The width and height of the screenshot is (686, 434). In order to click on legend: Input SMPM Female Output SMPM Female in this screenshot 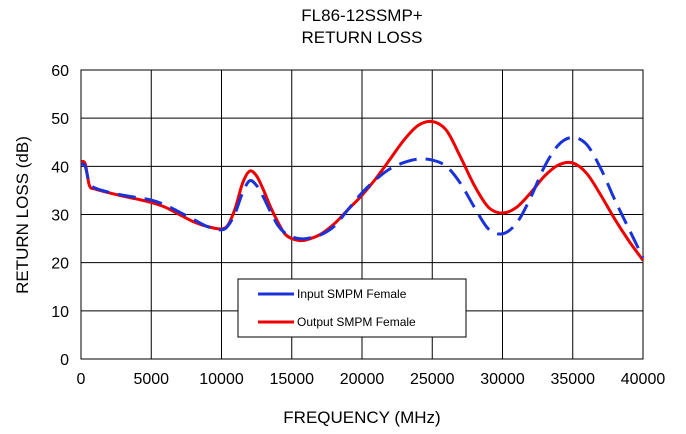, I will do `click(352, 308)`.